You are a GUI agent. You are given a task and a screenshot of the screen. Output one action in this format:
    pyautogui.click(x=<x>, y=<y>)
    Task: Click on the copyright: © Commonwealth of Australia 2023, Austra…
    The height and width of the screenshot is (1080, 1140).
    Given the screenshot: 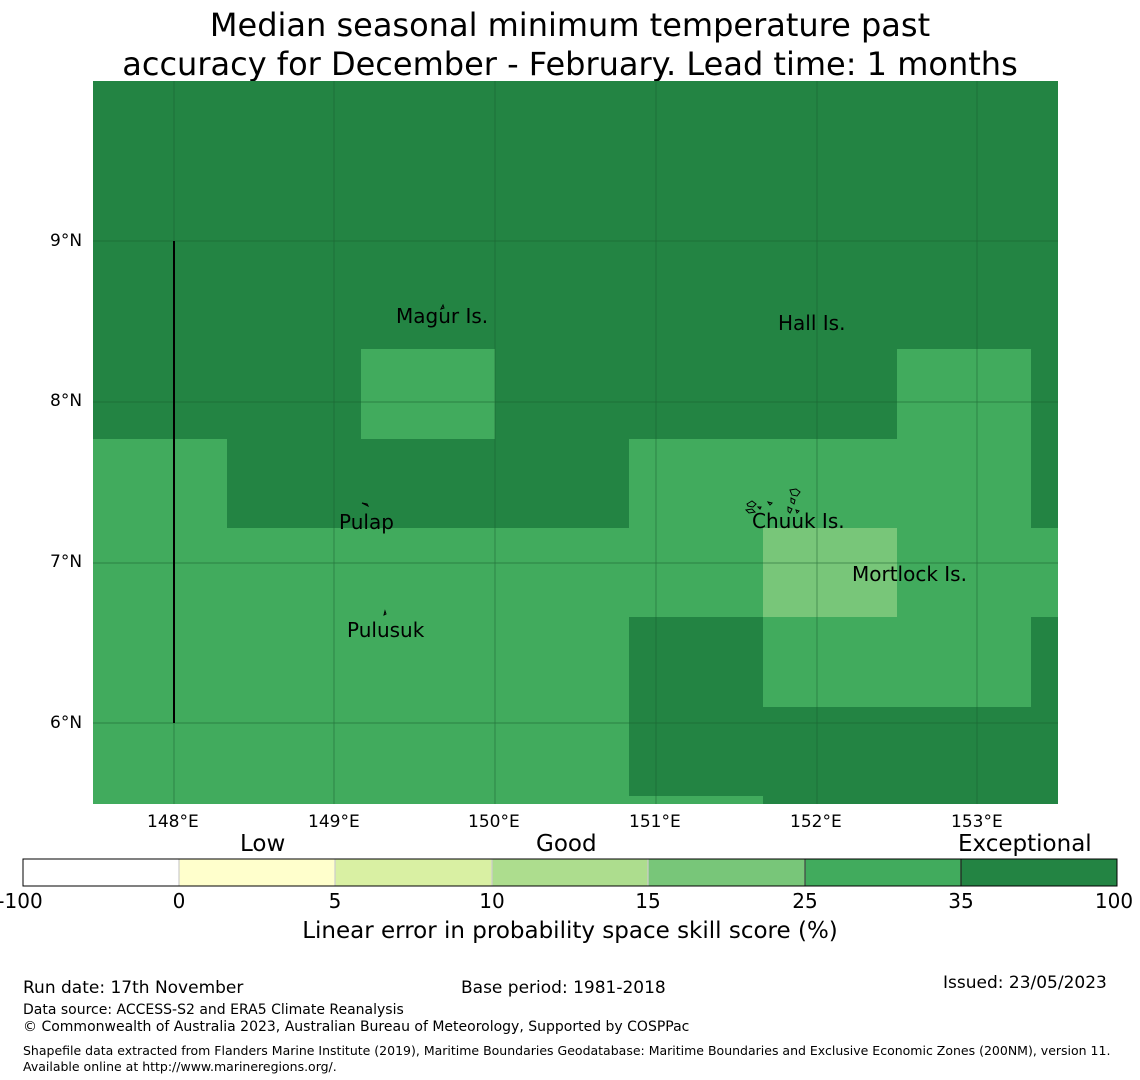 What is the action you would take?
    pyautogui.click(x=356, y=1027)
    